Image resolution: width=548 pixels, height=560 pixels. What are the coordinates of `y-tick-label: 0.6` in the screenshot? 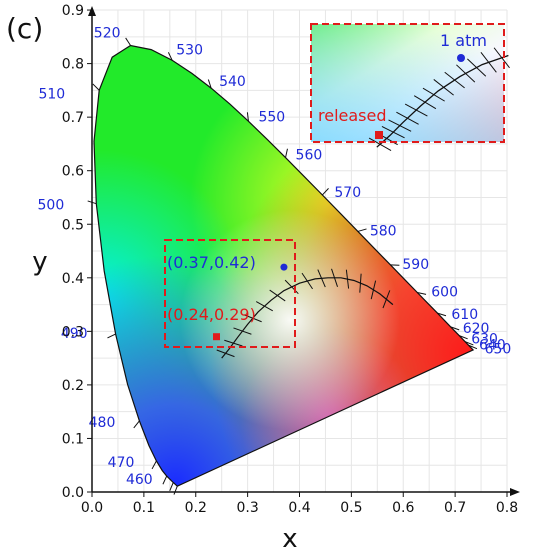 It's located at (73, 172).